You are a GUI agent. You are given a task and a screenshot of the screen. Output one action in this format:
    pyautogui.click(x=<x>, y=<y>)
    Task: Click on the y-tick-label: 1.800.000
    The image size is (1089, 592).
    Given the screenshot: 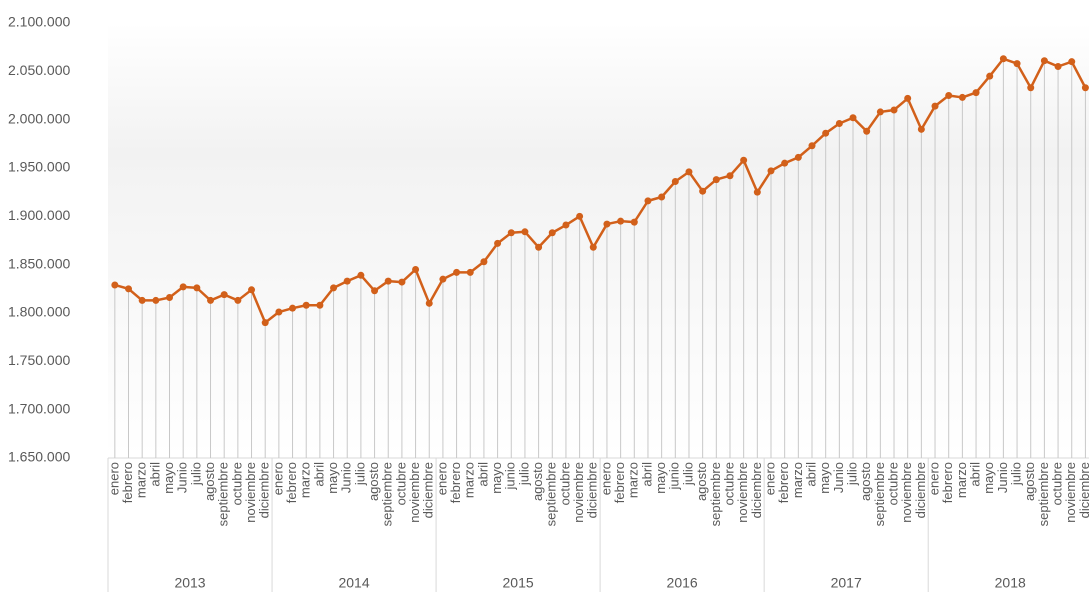 What is the action you would take?
    pyautogui.click(x=39, y=312)
    